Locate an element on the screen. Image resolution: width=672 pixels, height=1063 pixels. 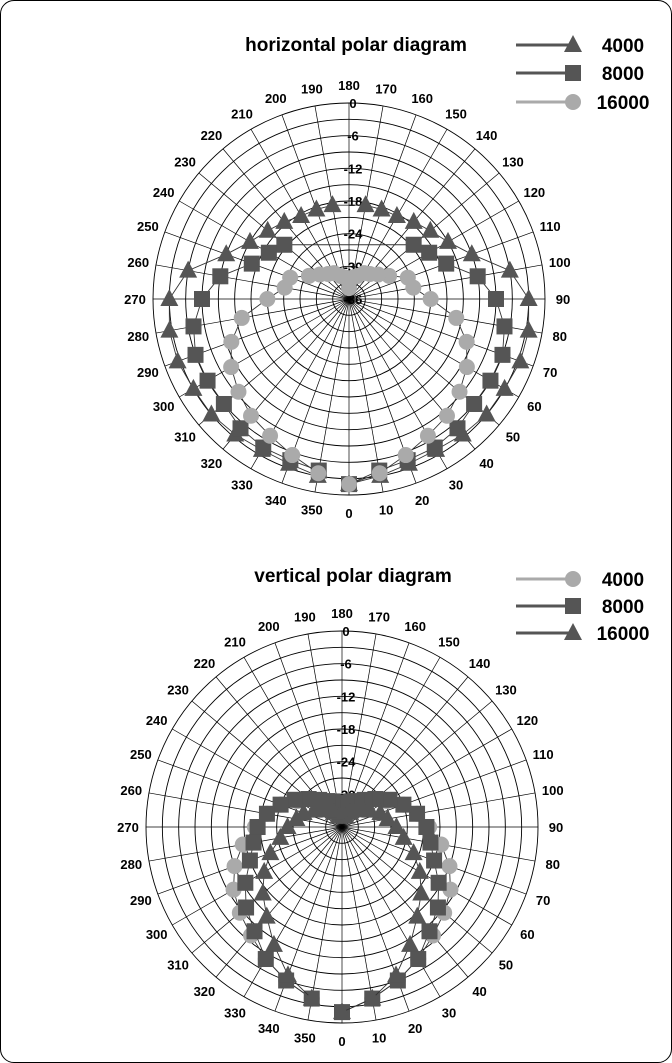
angle-tick-label: 340 is located at coordinates (269, 1028).